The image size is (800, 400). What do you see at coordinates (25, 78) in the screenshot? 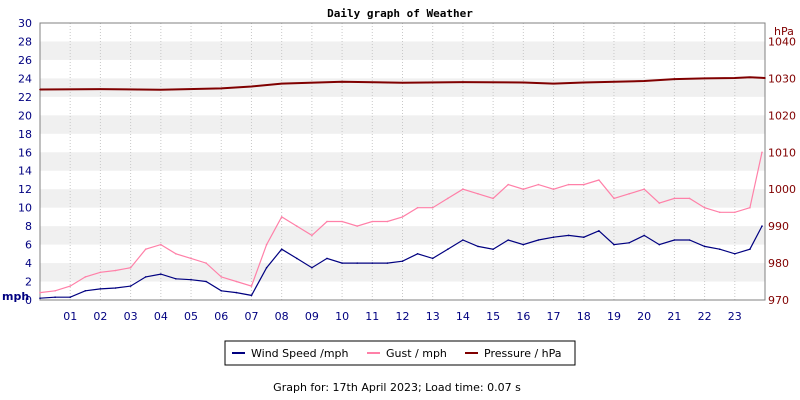
I see `left-tick-label: 24` at bounding box center [25, 78].